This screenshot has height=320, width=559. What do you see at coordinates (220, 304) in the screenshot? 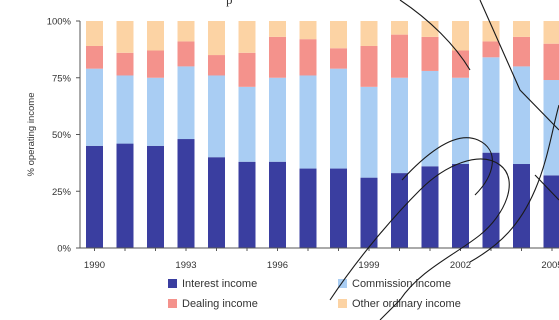
I see `legend-label: Dealing income` at bounding box center [220, 304].